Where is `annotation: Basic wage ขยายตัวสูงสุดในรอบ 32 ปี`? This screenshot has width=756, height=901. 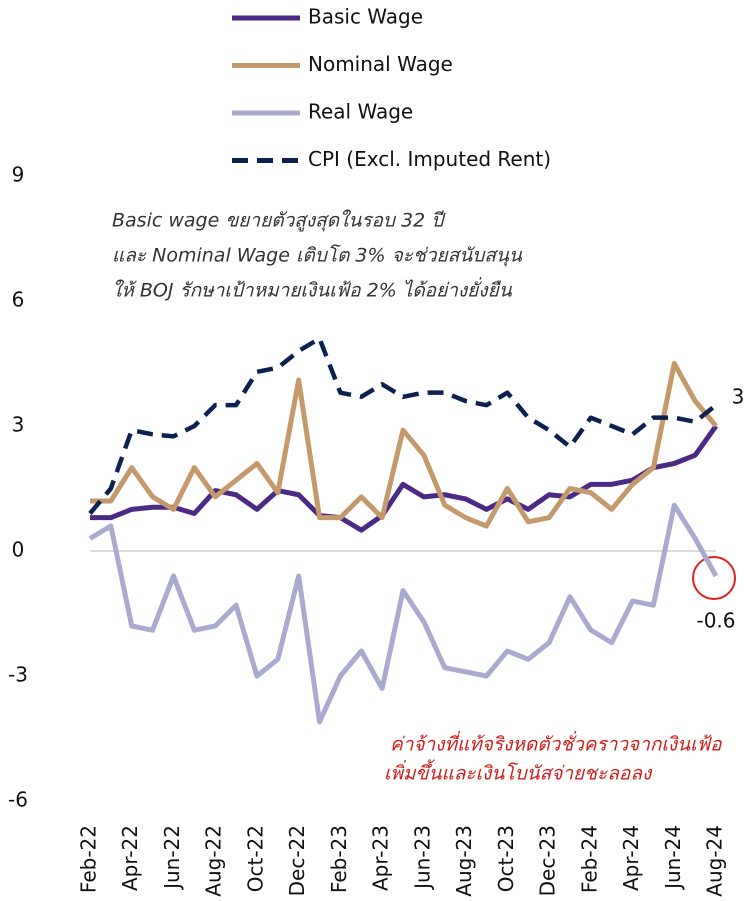
annotation: Basic wage ขยายตัวสูงสุดในรอบ 32 ปี is located at coordinates (279, 220).